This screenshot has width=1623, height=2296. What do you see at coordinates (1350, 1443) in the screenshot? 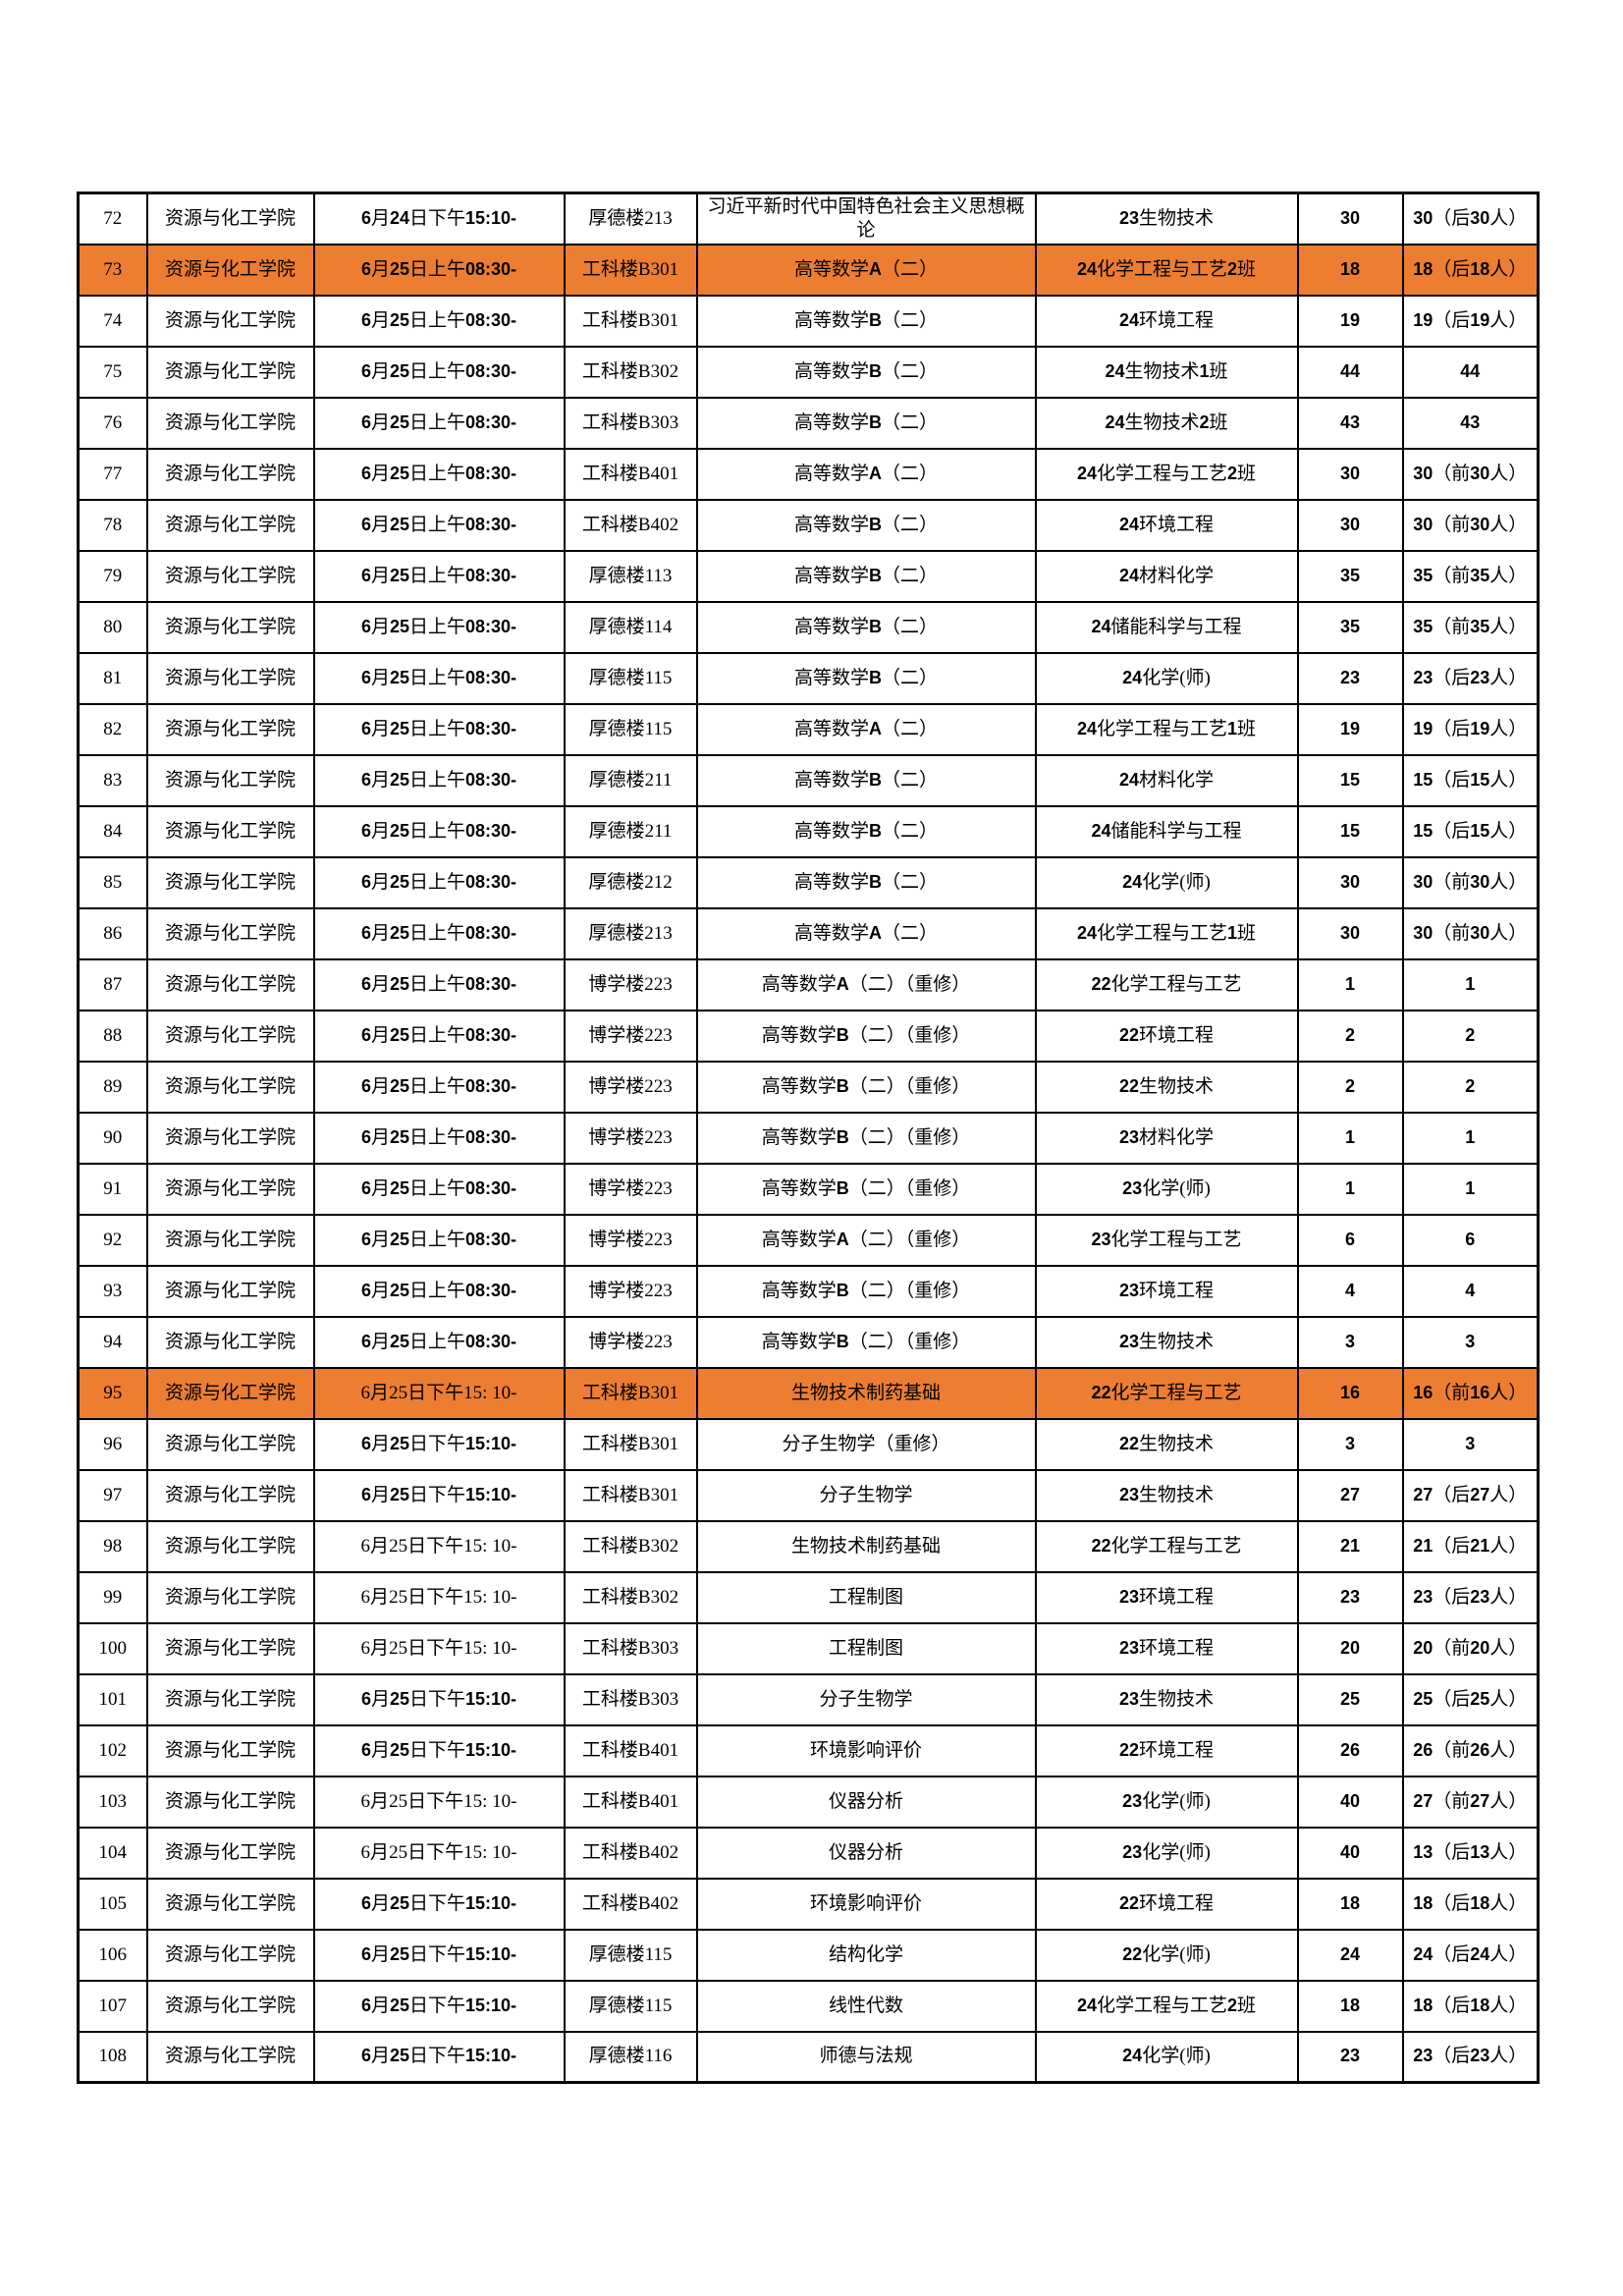
I see `ascii-run: 3` at bounding box center [1350, 1443].